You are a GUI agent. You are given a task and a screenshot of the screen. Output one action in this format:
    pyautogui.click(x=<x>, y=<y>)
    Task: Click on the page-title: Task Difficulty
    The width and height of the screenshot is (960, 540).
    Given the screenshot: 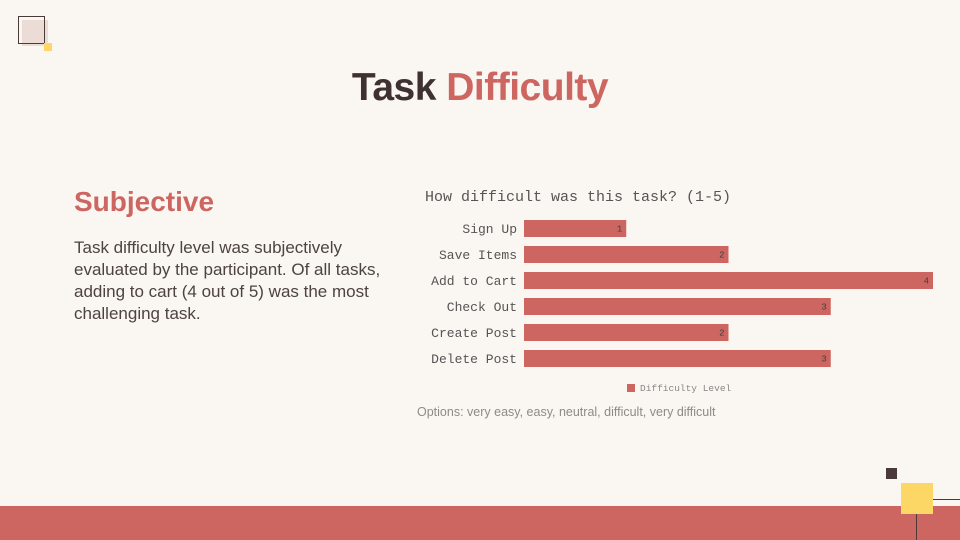 What is the action you would take?
    pyautogui.click(x=480, y=88)
    